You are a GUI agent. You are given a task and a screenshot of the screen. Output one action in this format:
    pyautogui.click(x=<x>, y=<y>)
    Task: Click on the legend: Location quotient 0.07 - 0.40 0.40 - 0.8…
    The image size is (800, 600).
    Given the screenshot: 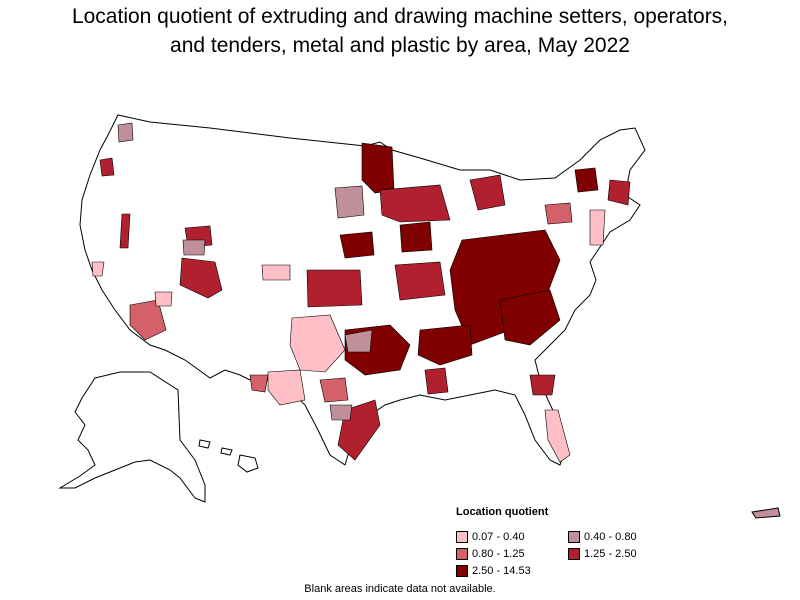 What is the action you would take?
    pyautogui.click(x=571, y=542)
    